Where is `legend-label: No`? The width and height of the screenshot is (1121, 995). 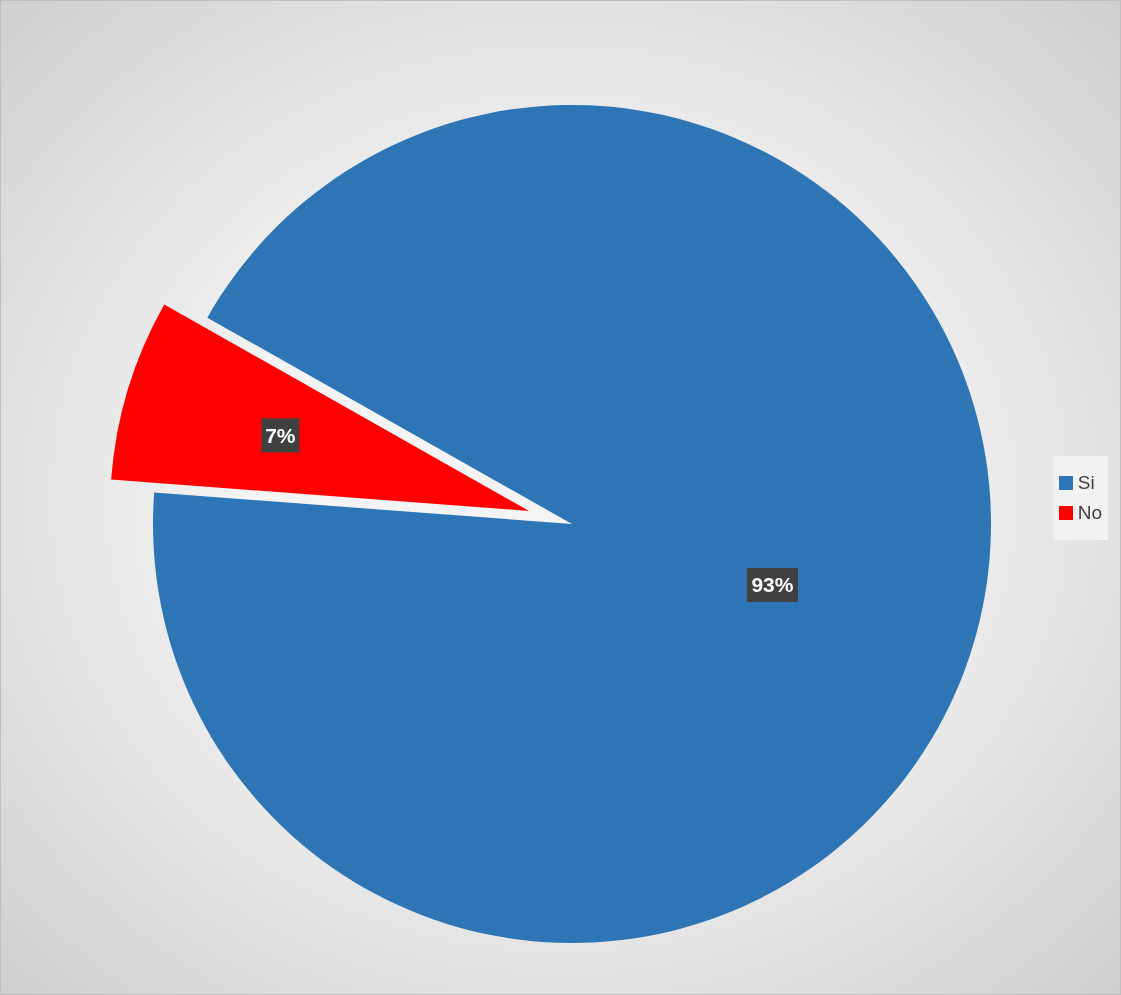
legend-label: No is located at coordinates (1089, 512).